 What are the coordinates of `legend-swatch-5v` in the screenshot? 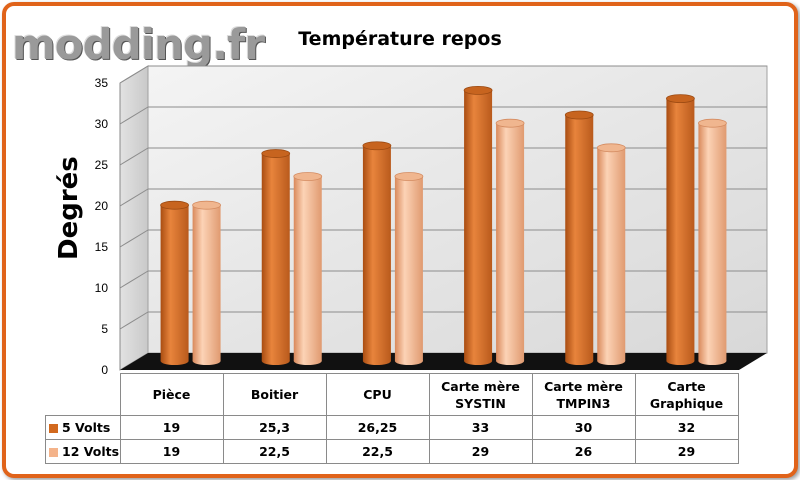 It's located at (53, 428).